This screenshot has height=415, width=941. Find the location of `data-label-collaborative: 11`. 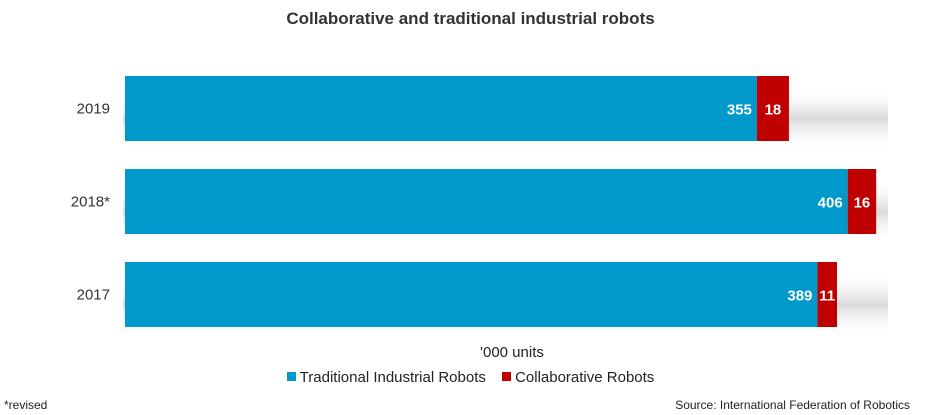

data-label-collaborative: 11 is located at coordinates (827, 296).